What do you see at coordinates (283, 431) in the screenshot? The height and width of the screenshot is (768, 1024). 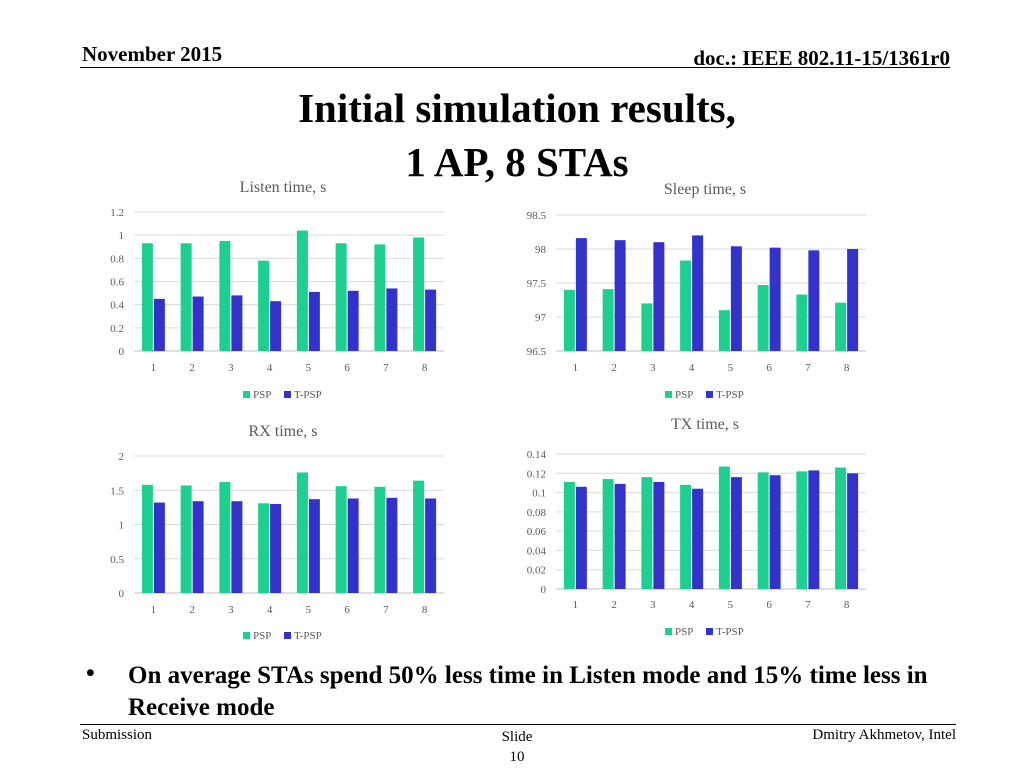 I see `chart-title: RX time, s` at bounding box center [283, 431].